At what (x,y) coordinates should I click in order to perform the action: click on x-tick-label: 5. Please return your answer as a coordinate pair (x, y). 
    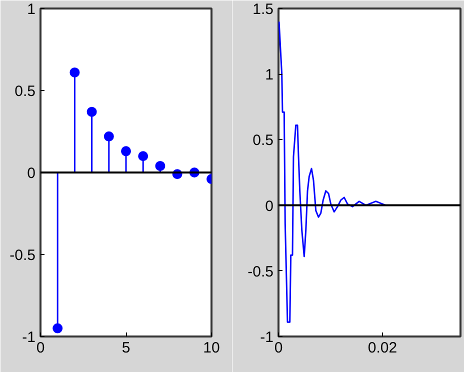
    Looking at the image, I should click on (126, 348).